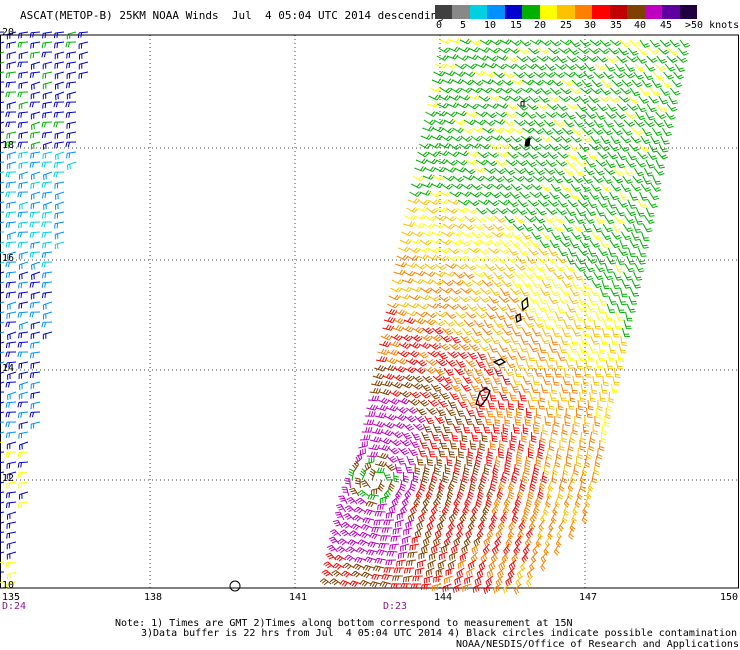  What do you see at coordinates (671, 12) in the screenshot?
I see `legend-swatch` at bounding box center [671, 12].